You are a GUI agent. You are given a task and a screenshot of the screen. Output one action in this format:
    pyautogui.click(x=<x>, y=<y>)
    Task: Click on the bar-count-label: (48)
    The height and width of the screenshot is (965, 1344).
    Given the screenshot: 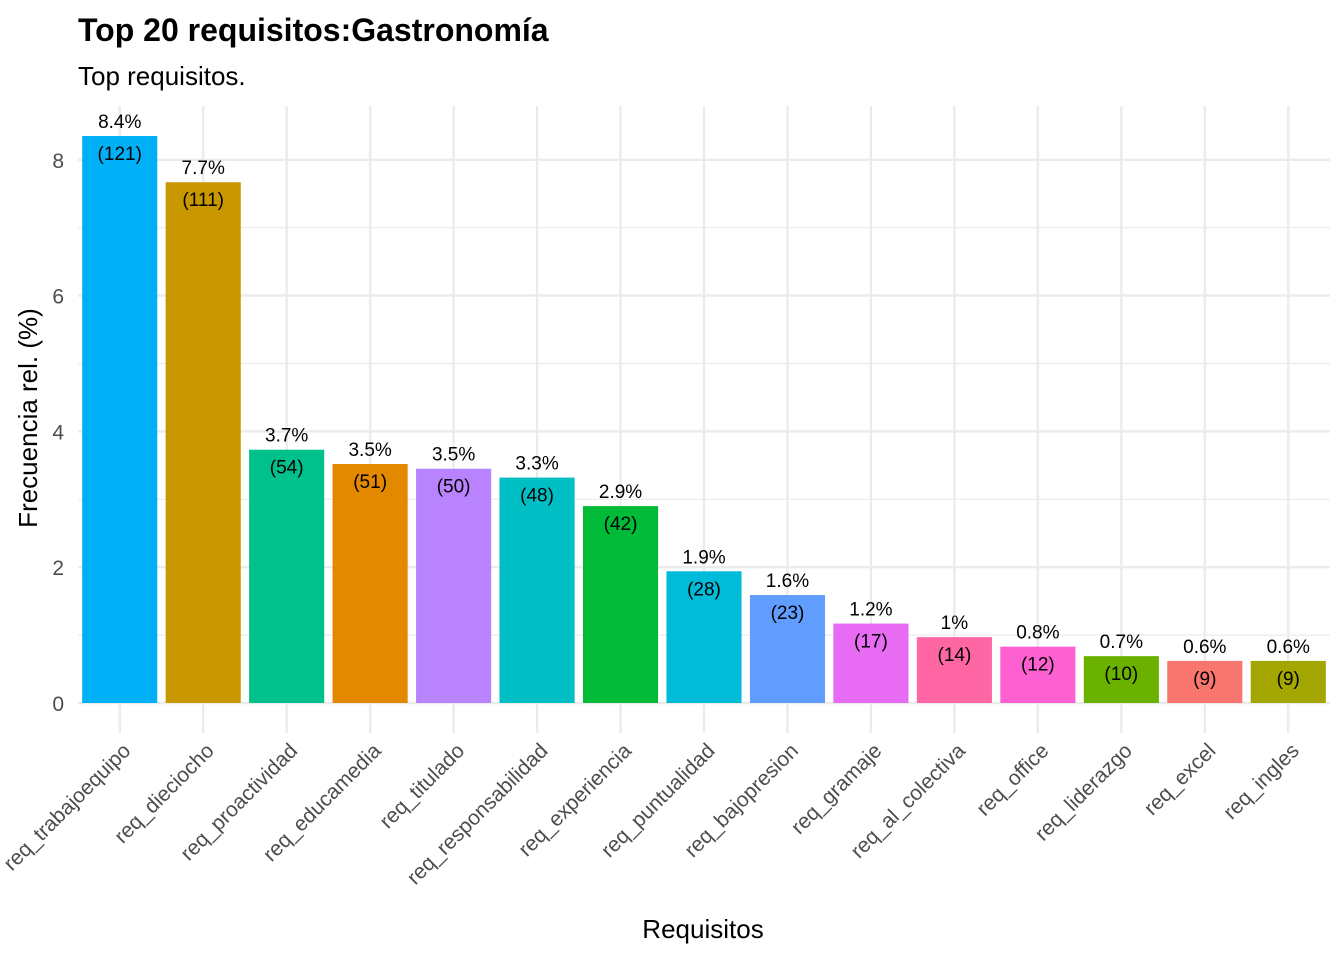 What is the action you would take?
    pyautogui.click(x=537, y=496)
    